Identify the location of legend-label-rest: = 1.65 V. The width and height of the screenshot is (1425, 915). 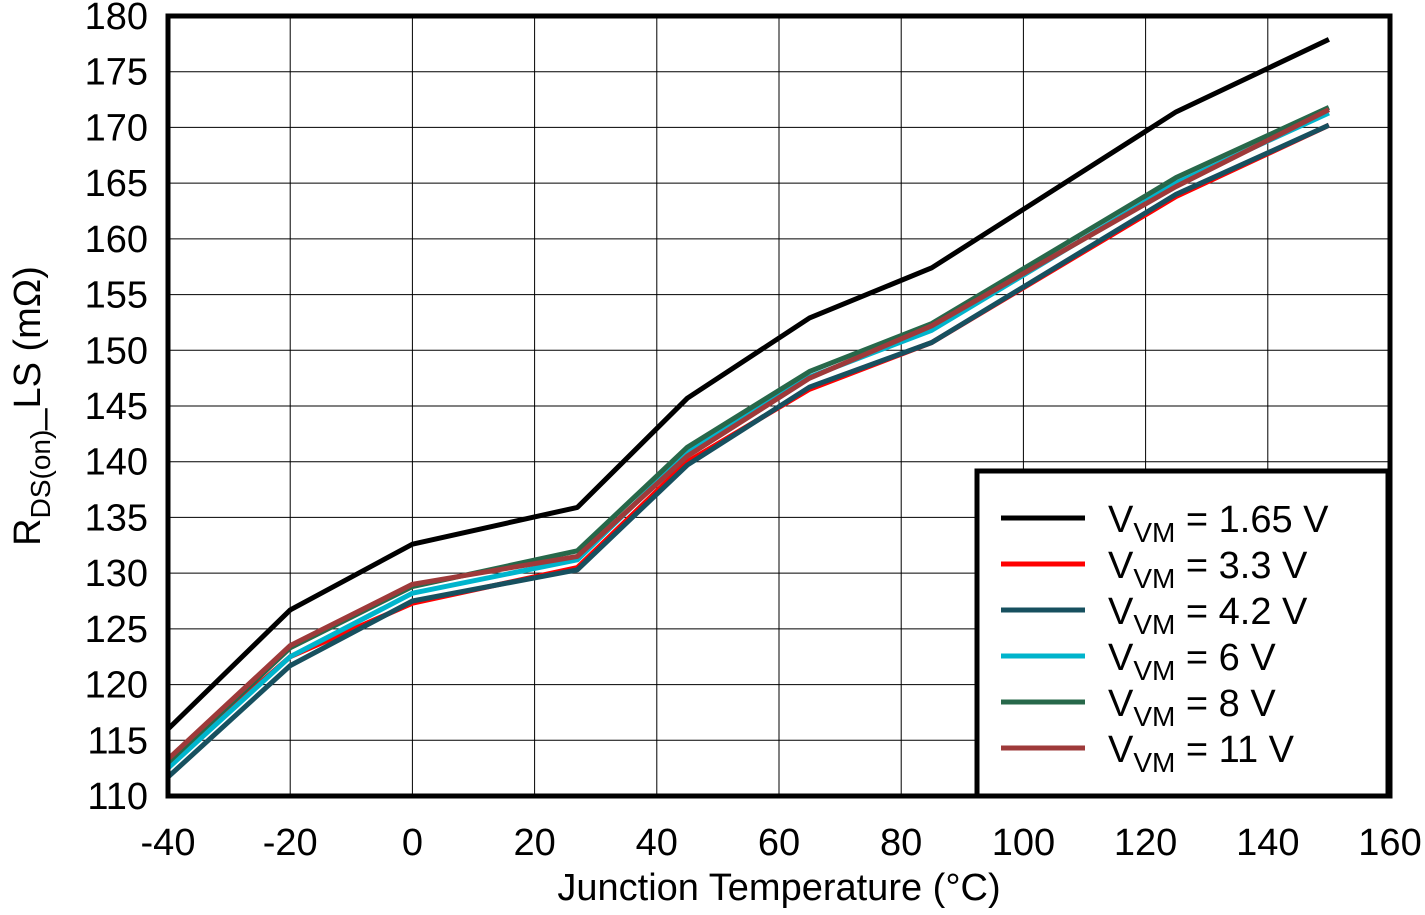
(1252, 520).